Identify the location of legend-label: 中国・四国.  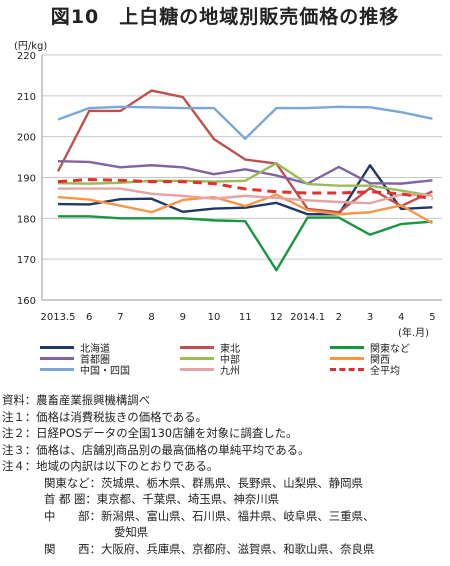
(105, 371).